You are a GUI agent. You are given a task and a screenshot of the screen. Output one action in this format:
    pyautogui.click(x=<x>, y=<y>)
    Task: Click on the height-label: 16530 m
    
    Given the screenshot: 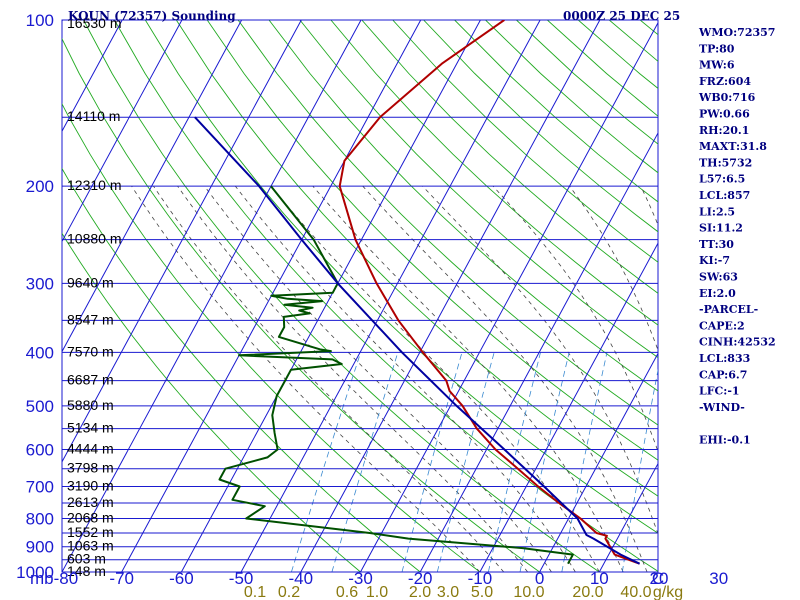 What is the action you would take?
    pyautogui.click(x=94, y=23)
    